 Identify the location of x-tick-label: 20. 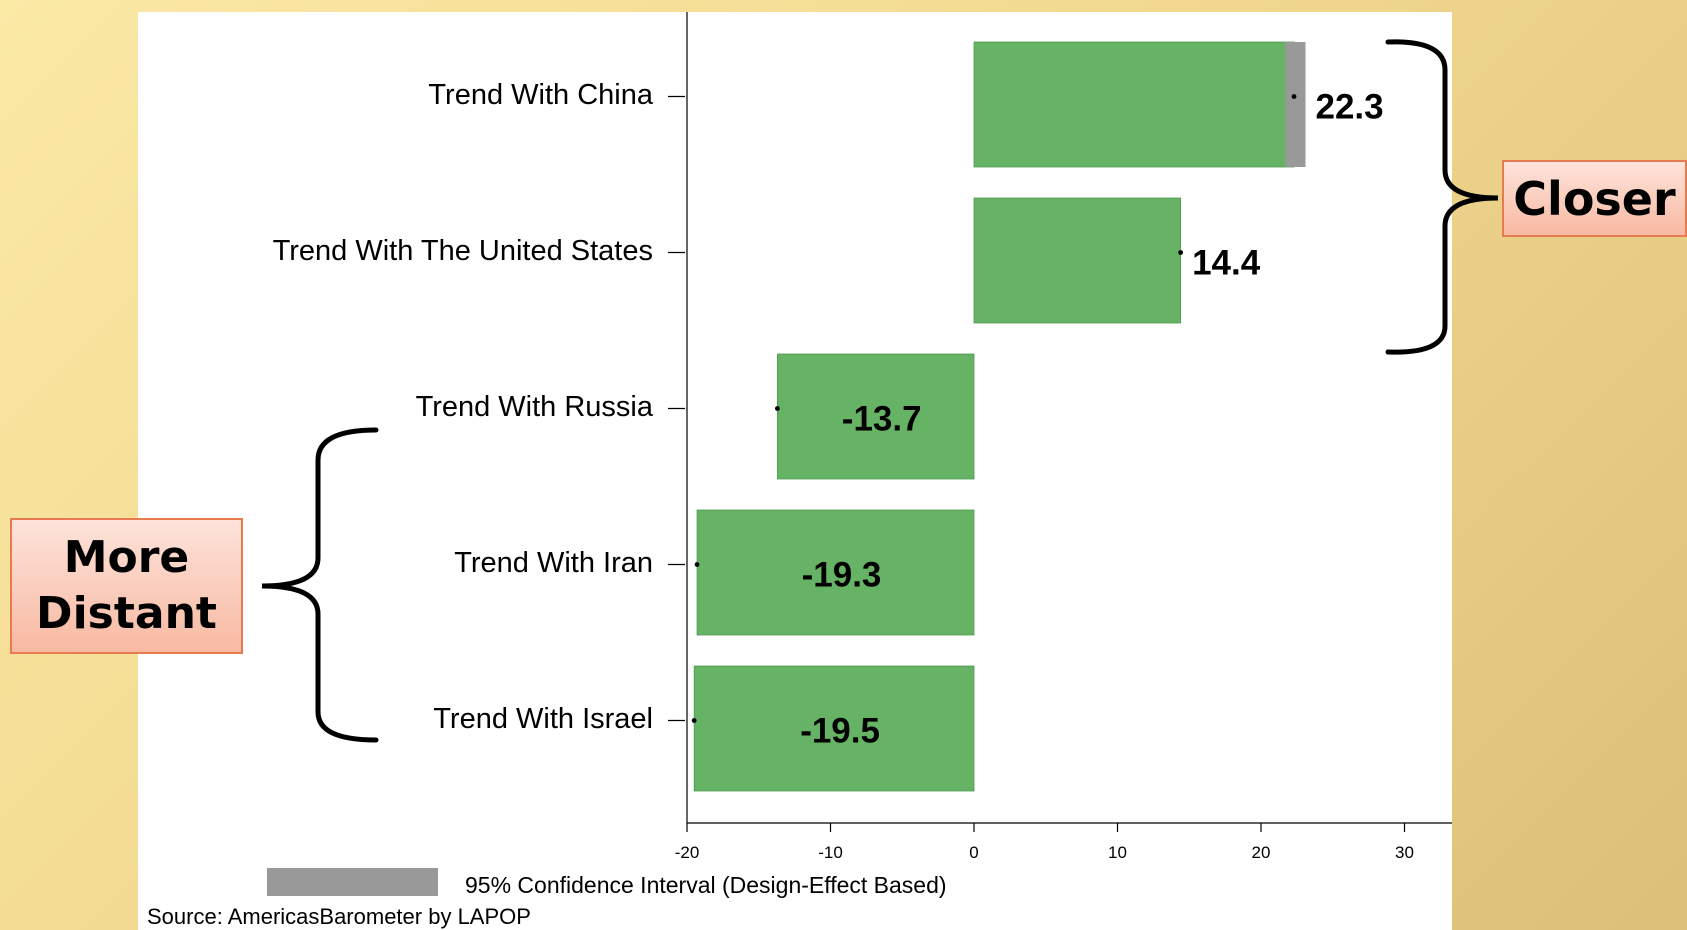
(1261, 852).